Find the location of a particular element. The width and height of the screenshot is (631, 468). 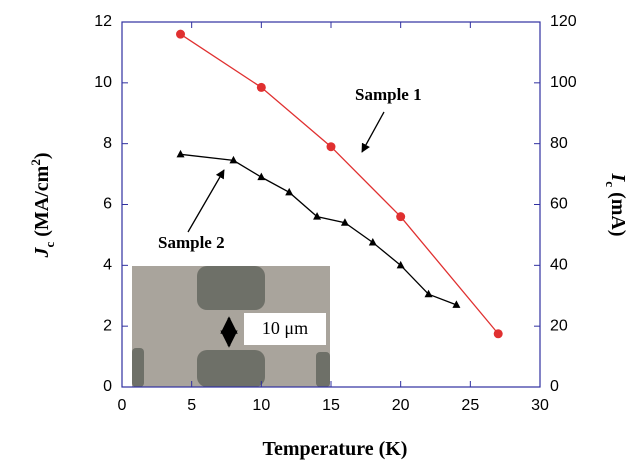

y2-tick-label: 80 is located at coordinates (559, 143).